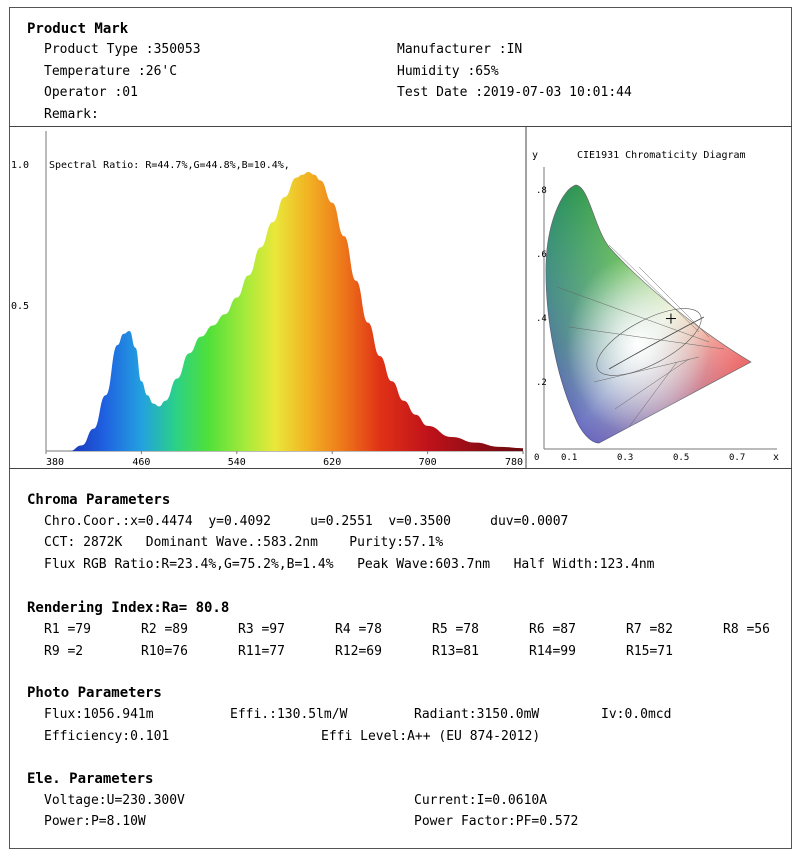  I want to click on cie-x-tick: 0.7, so click(737, 458).